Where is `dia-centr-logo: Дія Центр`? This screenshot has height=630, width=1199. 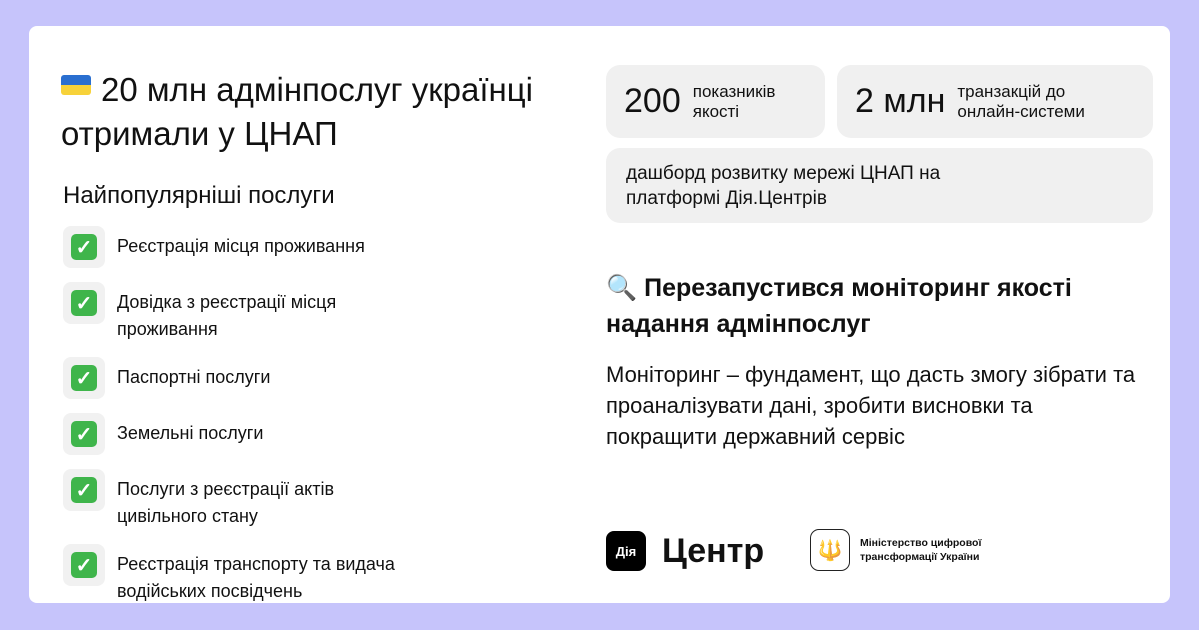 dia-centr-logo: Дія Центр is located at coordinates (685, 551).